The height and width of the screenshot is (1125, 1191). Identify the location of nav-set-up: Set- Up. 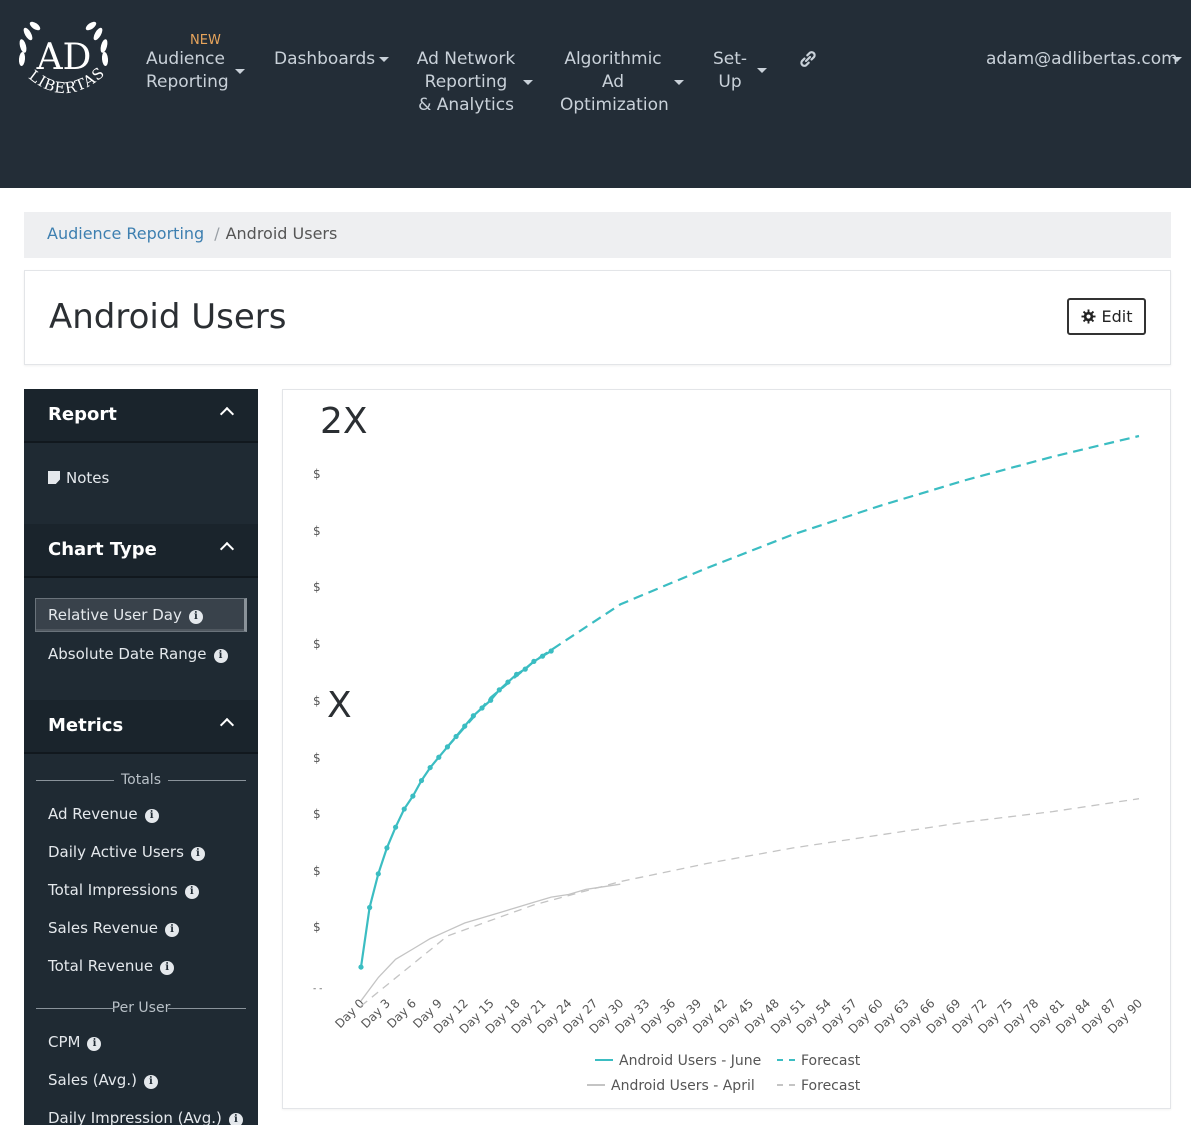
(739, 71).